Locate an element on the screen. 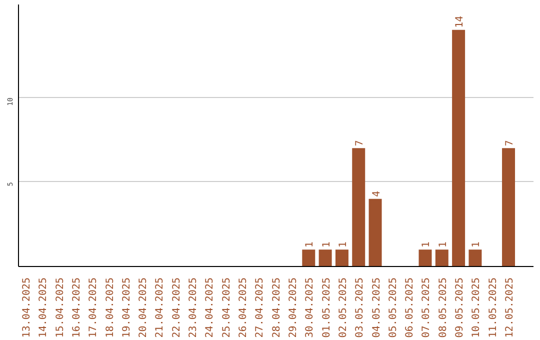  x-tick-label: 27.04.2025 is located at coordinates (260, 307).